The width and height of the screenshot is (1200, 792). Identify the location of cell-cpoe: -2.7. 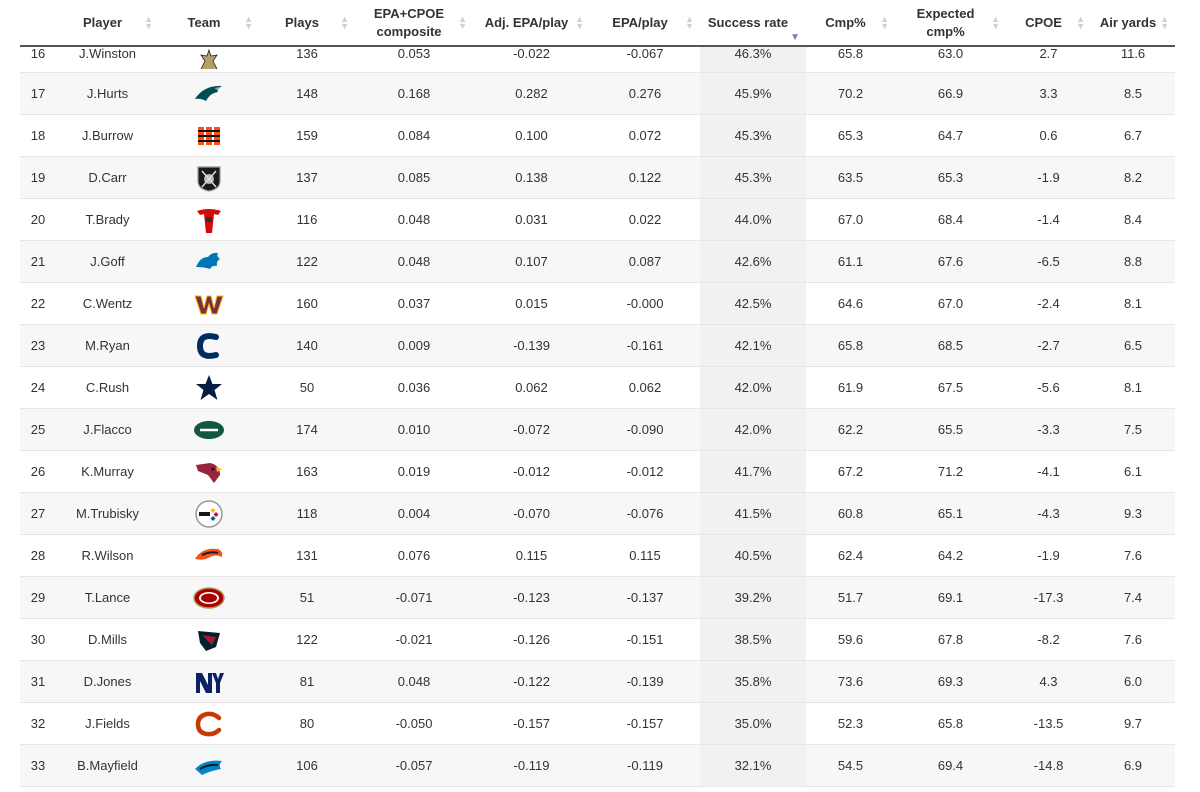
(1048, 345).